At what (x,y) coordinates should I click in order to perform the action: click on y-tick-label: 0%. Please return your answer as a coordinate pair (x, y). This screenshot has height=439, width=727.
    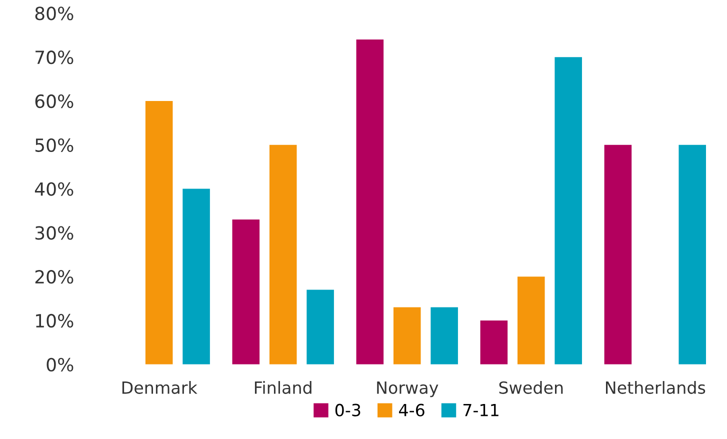
    Looking at the image, I should click on (60, 365).